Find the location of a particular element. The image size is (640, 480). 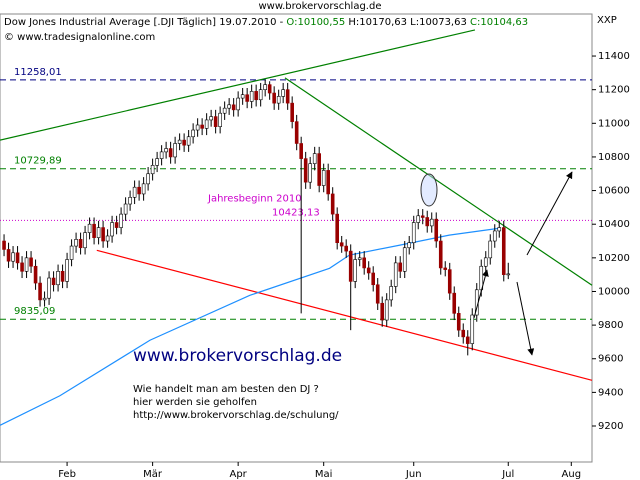

arrow-small is located at coordinates (481, 294).